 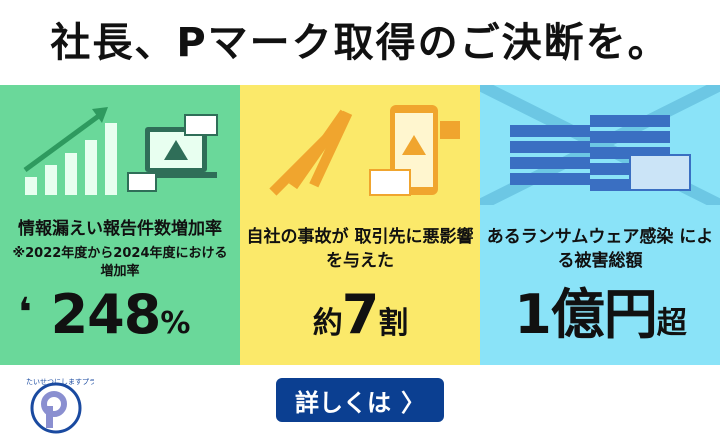 What do you see at coordinates (343, 402) in the screenshot?
I see `details-button-label: 詳しくは` at bounding box center [343, 402].